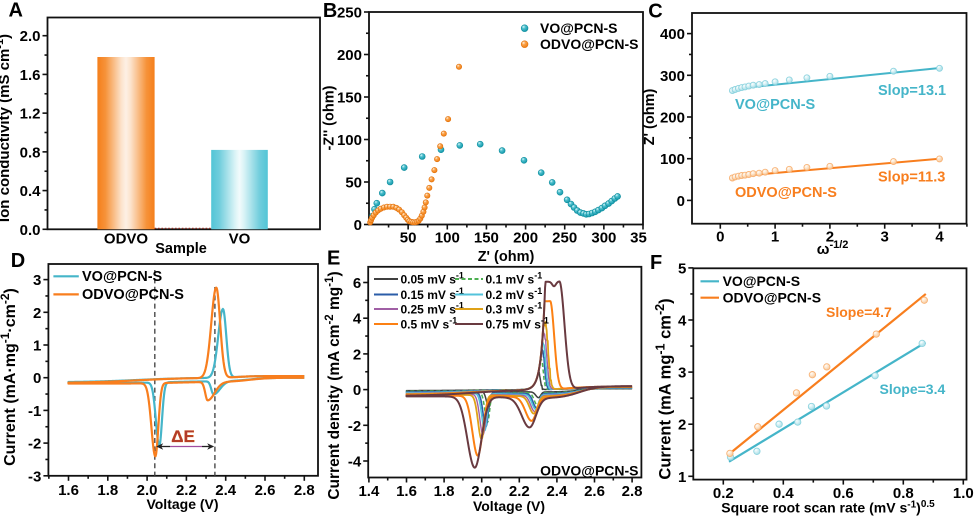 The image size is (975, 518). What do you see at coordinates (432, 308) in the screenshot?
I see `svg-text: 0.25 mV s-1` at bounding box center [432, 308].